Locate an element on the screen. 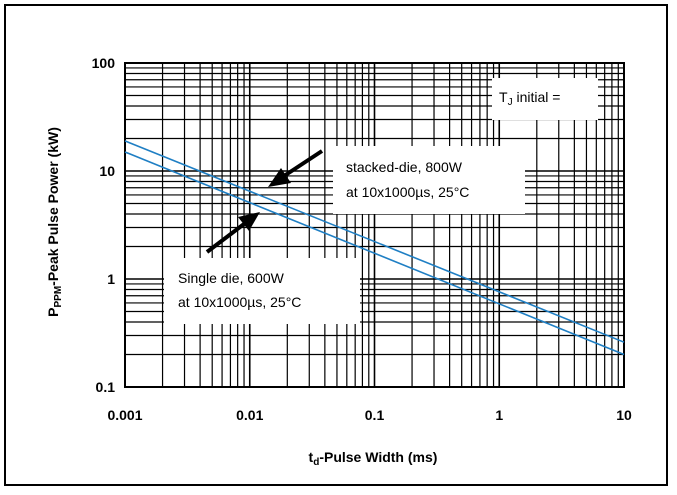  x-tick-label: 10 is located at coordinates (624, 415).